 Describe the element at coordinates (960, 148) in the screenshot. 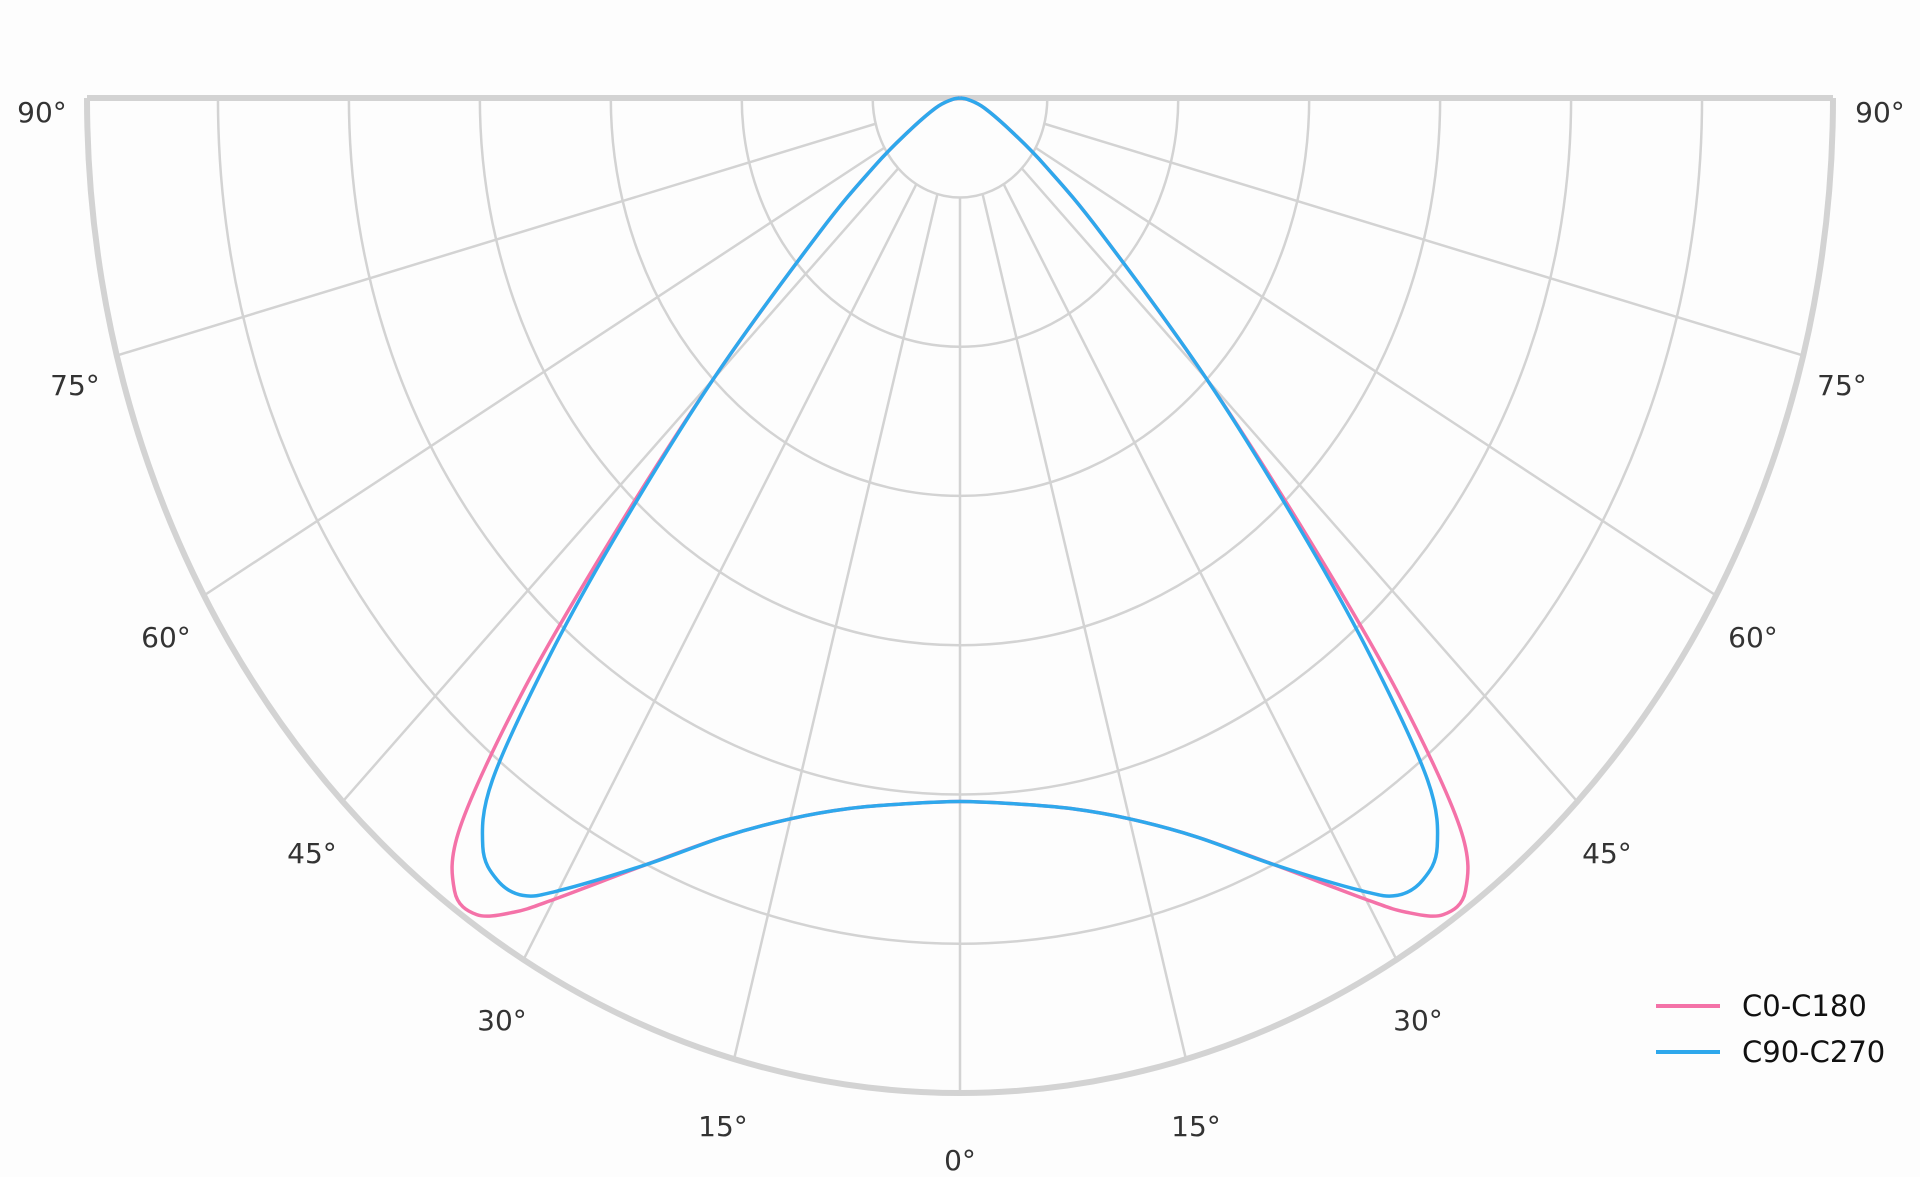

I see `grid-ring` at that location.